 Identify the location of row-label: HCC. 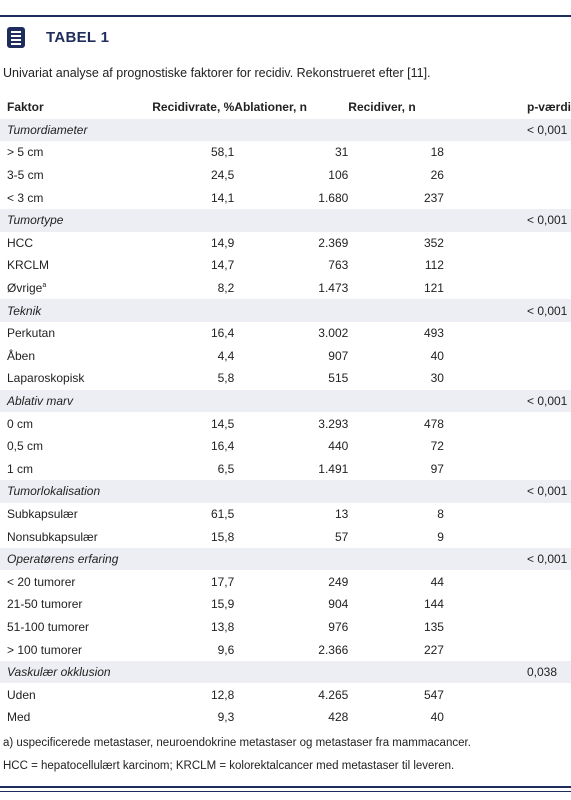
(76, 243).